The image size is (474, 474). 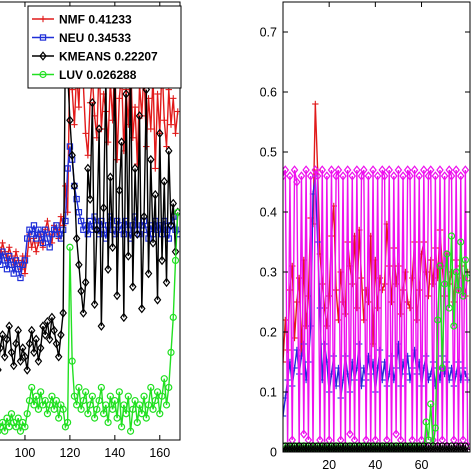 What do you see at coordinates (273, 453) in the screenshot?
I see `y-tick-label: 0` at bounding box center [273, 453].